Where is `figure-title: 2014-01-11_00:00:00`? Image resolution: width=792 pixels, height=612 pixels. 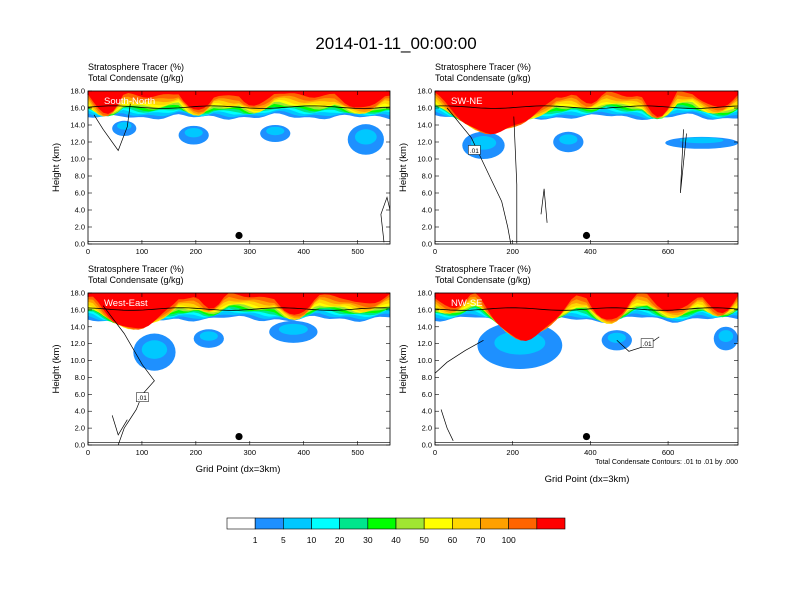 figure-title: 2014-01-11_00:00:00 is located at coordinates (395, 43).